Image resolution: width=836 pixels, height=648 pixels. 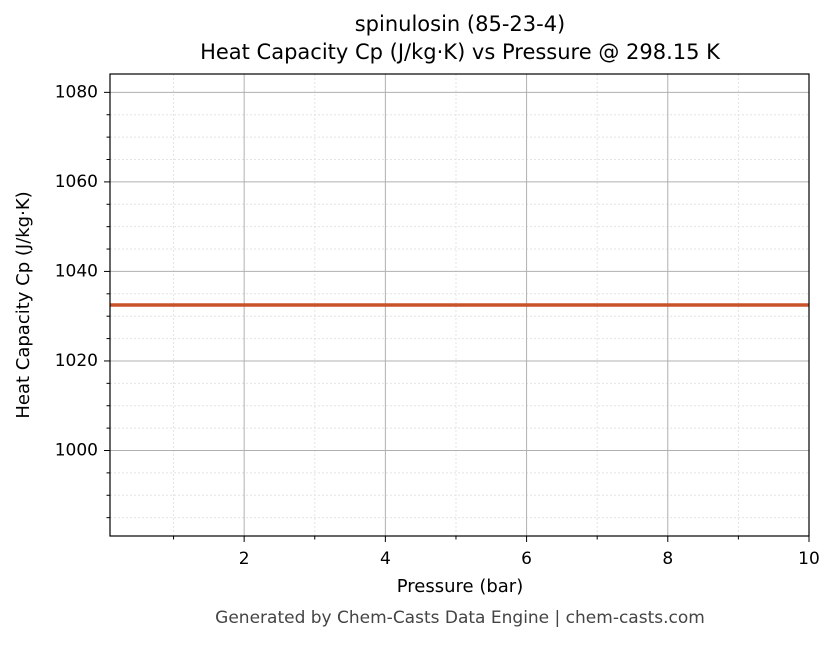 I want to click on y-axis-label: Heat Capacity Cp (J/kg·K), so click(x=23, y=304).